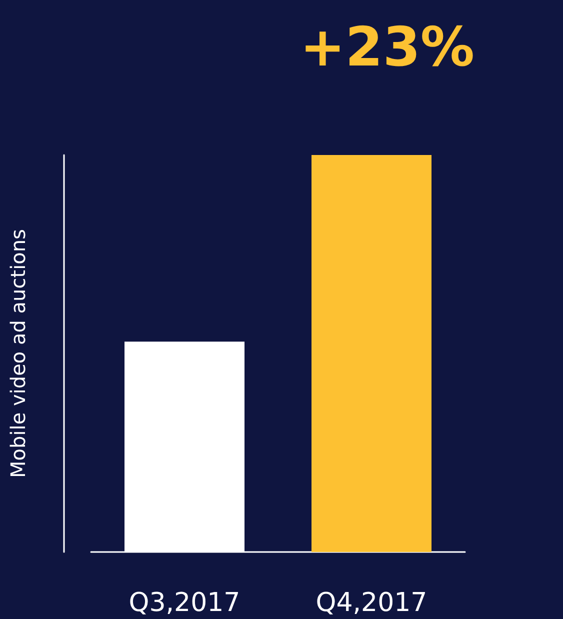 The width and height of the screenshot is (563, 619). I want to click on text: +23%, so click(387, 47).